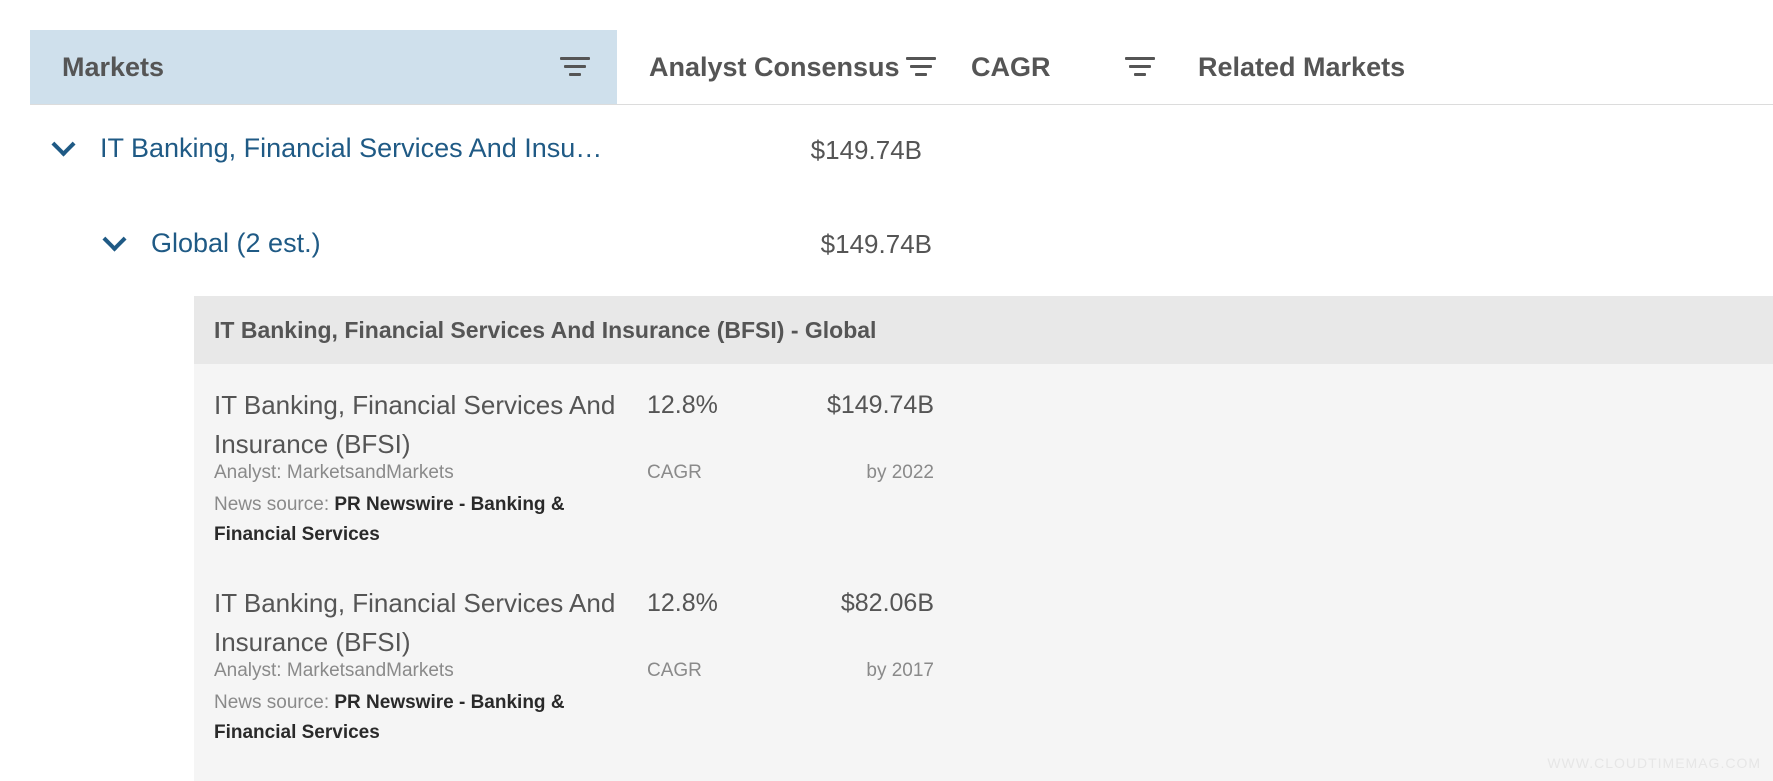  Describe the element at coordinates (900, 472) in the screenshot. I see `estimate-year: by 2022` at that location.